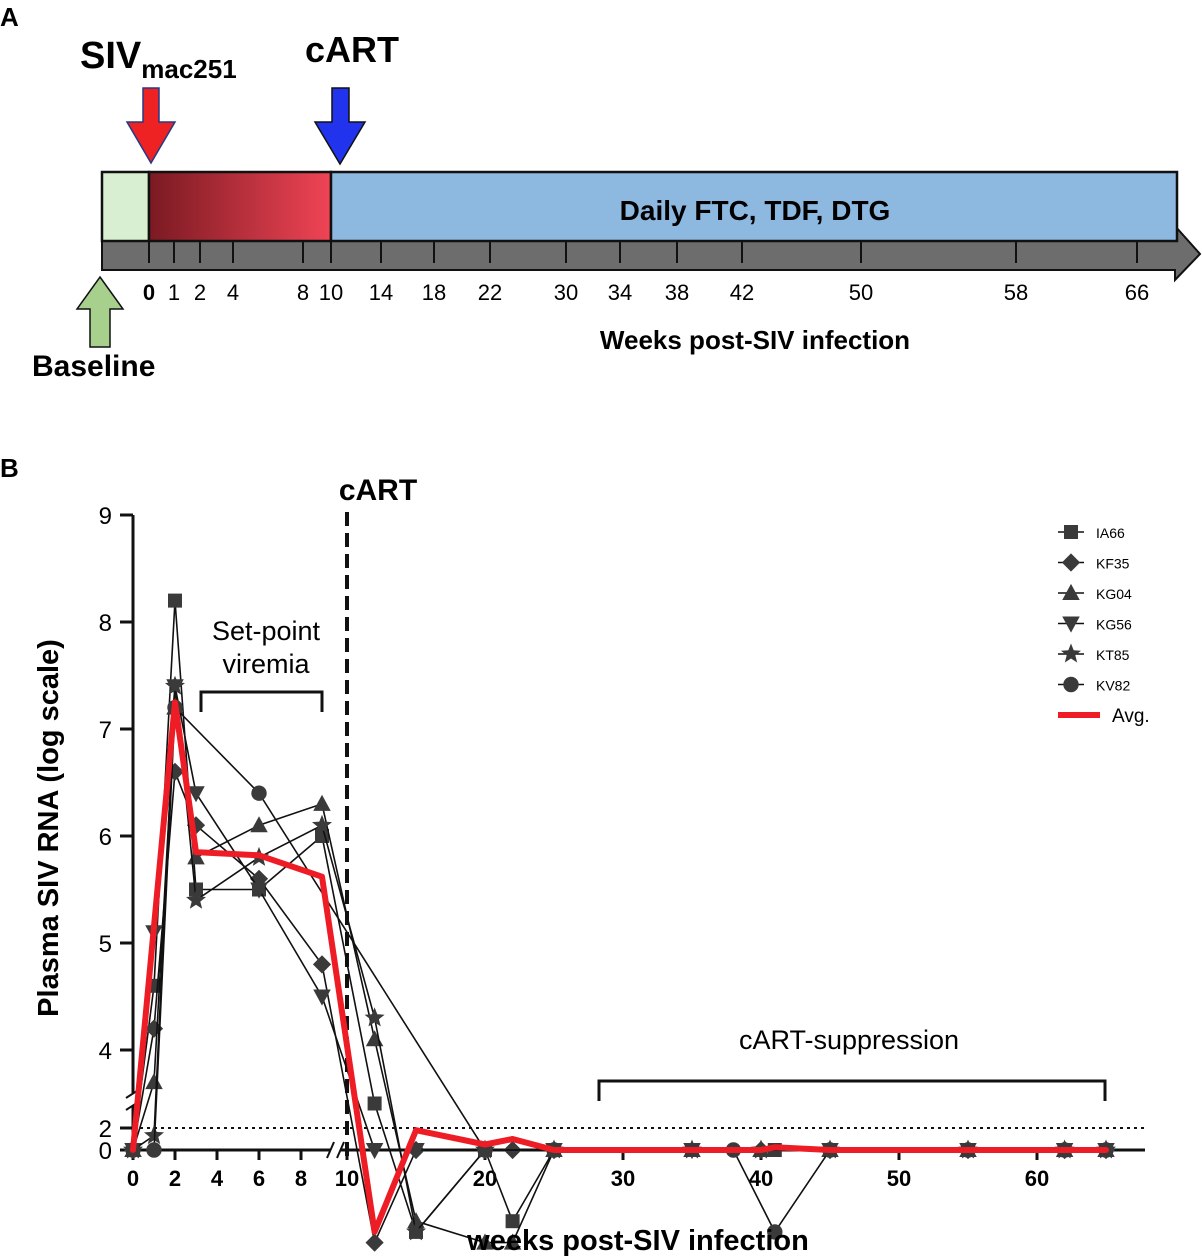  Describe the element at coordinates (566, 292) in the screenshot. I see `timeline-tick-label: 30` at that location.